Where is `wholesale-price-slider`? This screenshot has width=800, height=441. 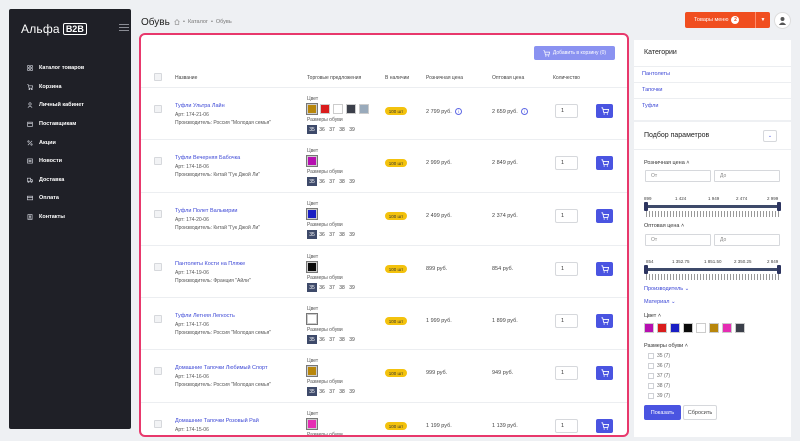 wholesale-price-slider is located at coordinates (712, 269).